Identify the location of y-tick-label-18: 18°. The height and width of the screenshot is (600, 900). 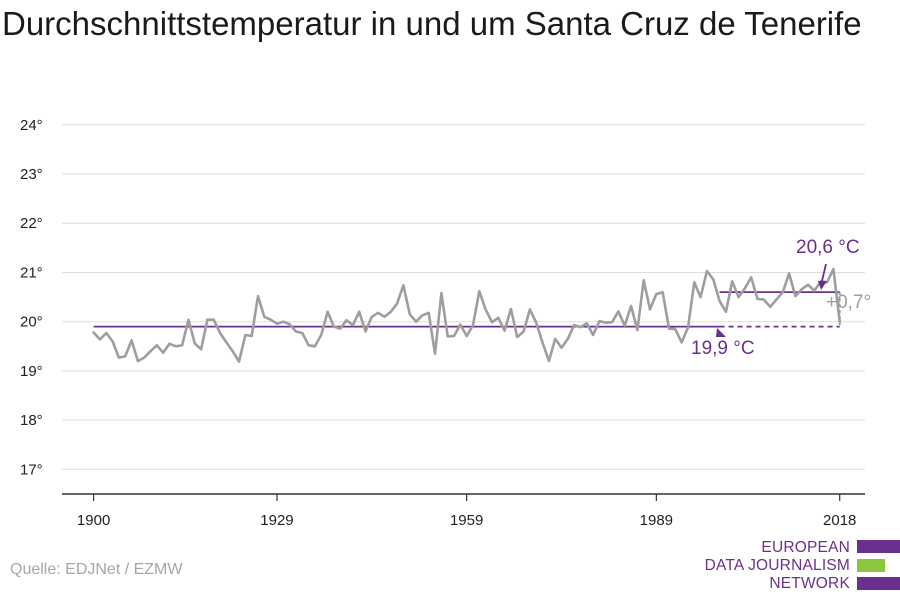
(31, 420).